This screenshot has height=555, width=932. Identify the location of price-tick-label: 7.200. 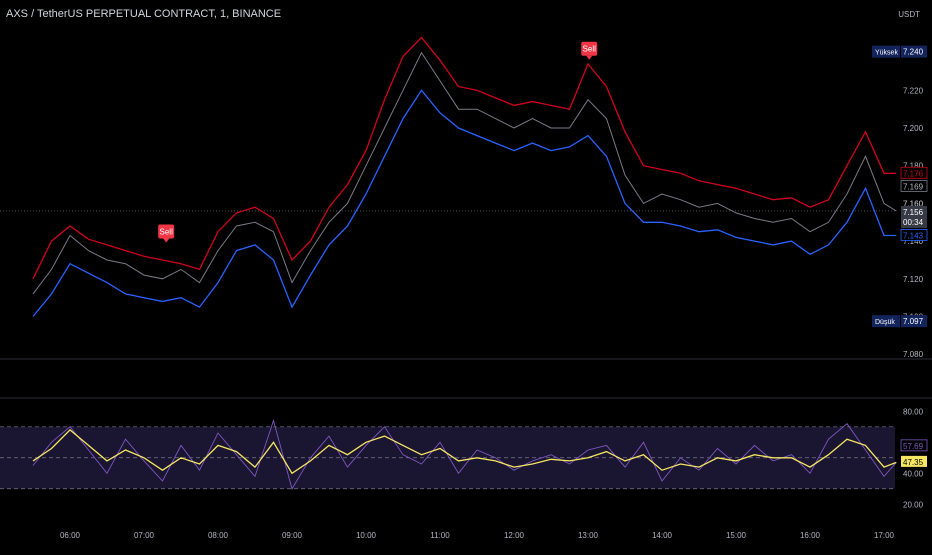
(913, 128).